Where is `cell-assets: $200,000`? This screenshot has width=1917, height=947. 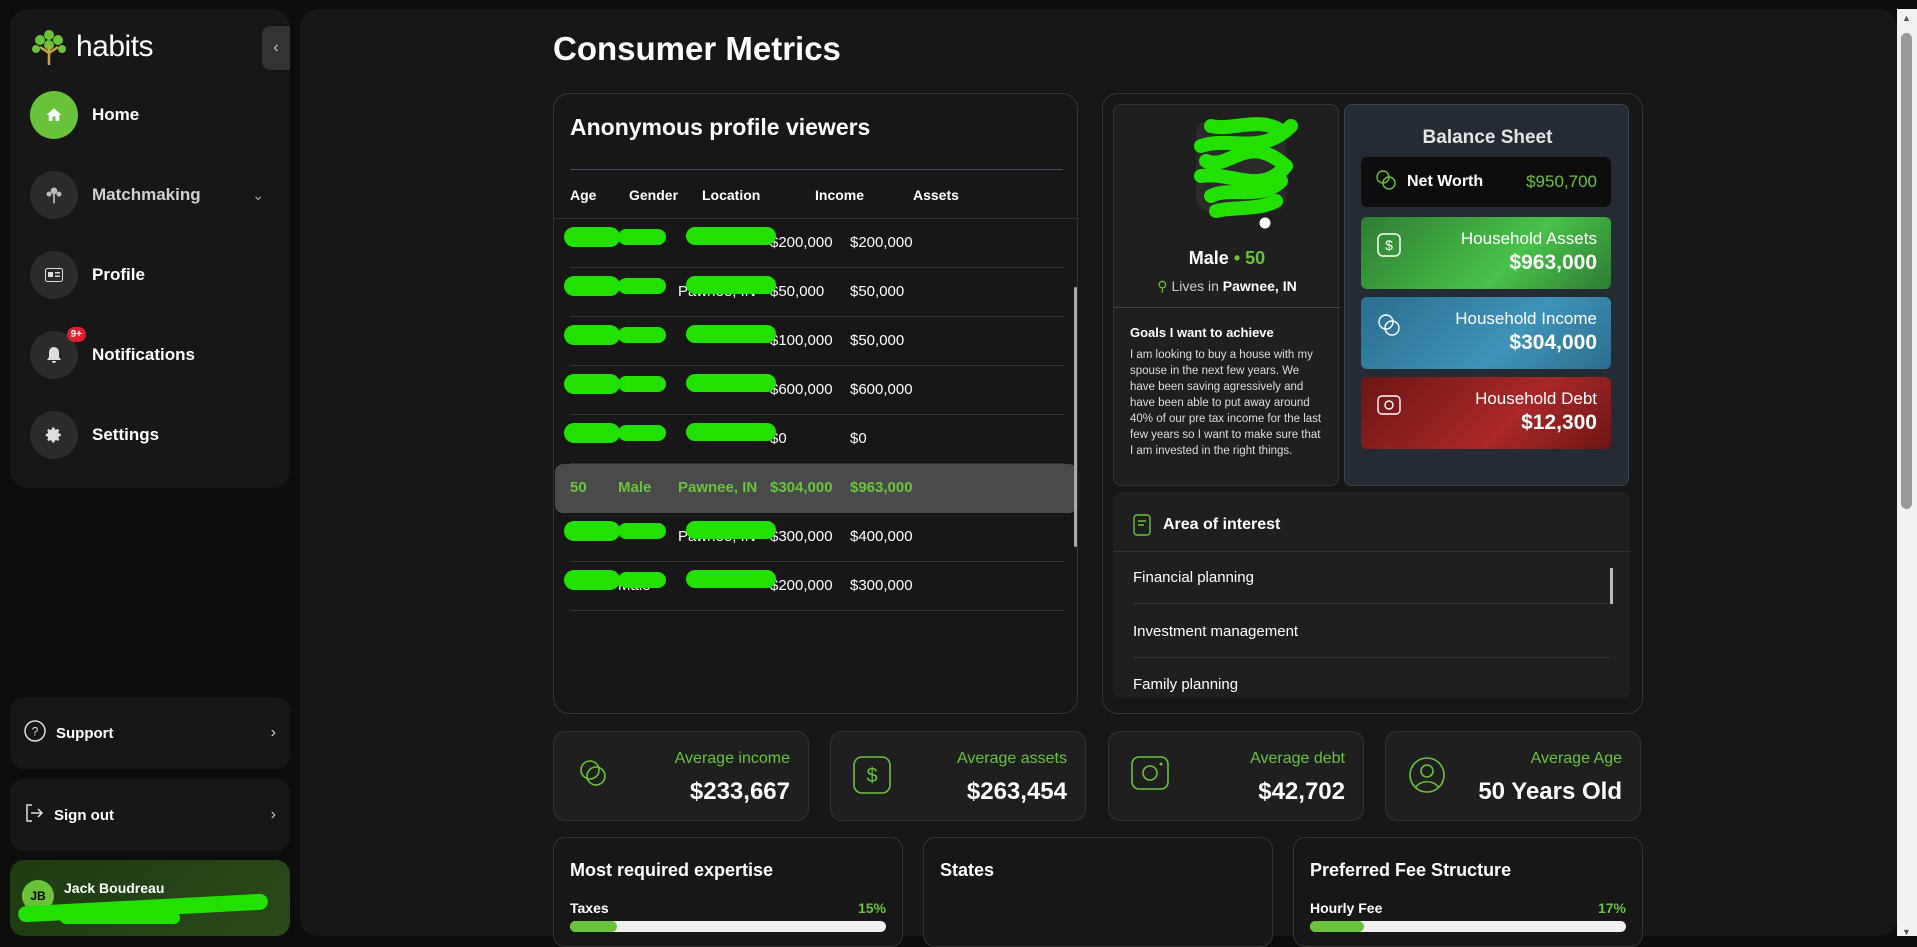 cell-assets: $200,000 is located at coordinates (881, 242).